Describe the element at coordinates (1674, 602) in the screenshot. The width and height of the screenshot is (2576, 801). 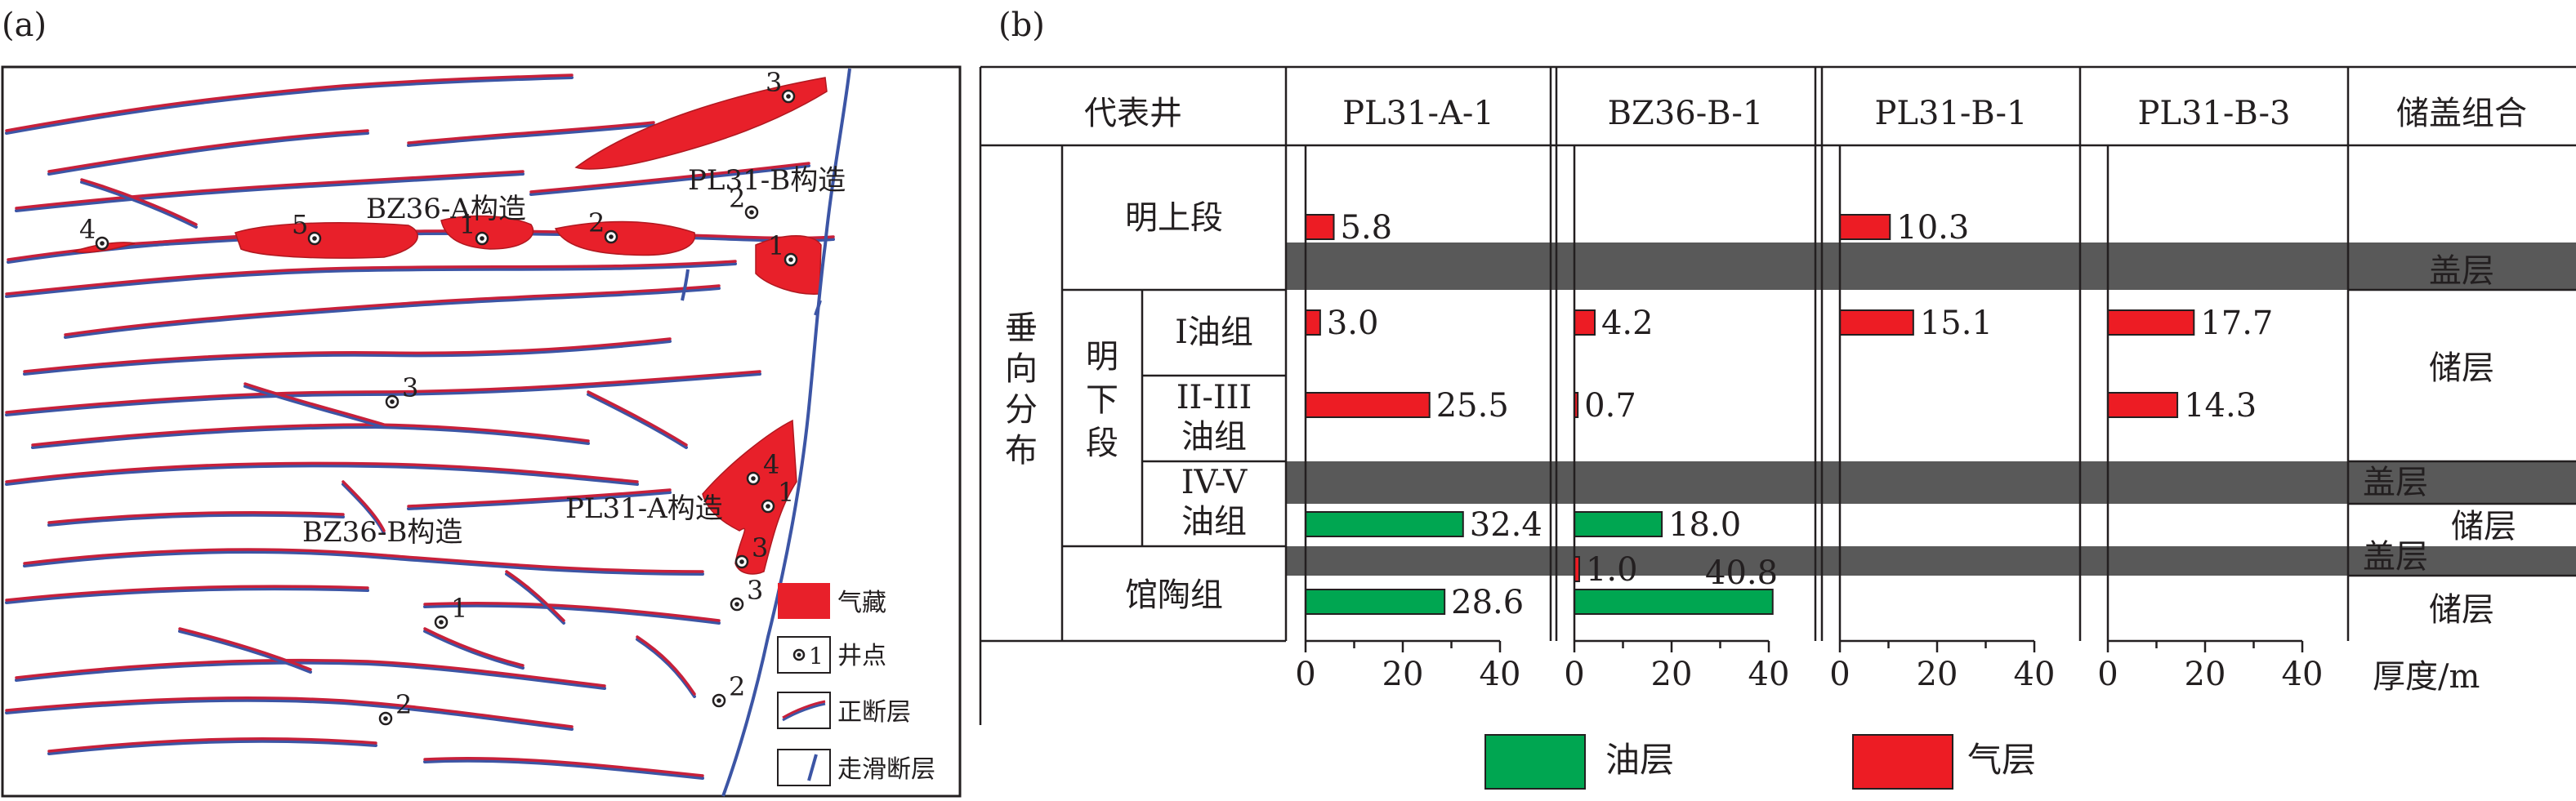
I see `bar-bz36-b-1-oil` at that location.